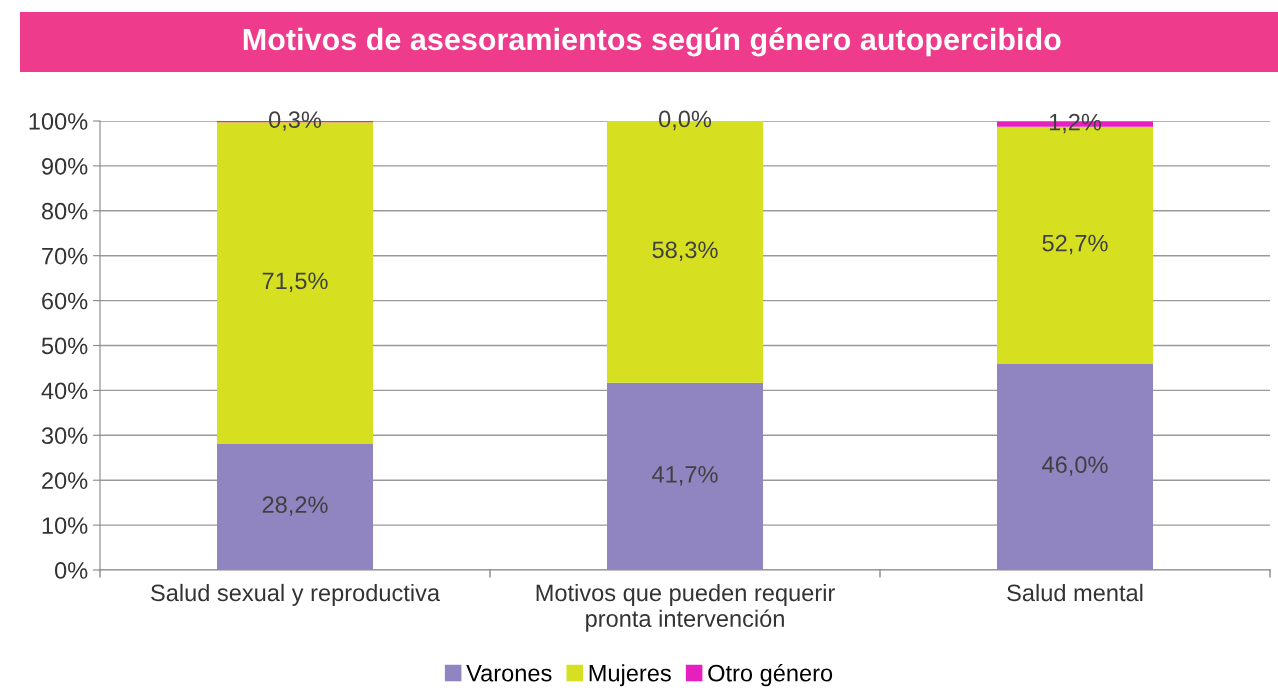 This screenshot has width=1278, height=698. Describe the element at coordinates (295, 121) in the screenshot. I see `data-label: 0,3%` at that location.